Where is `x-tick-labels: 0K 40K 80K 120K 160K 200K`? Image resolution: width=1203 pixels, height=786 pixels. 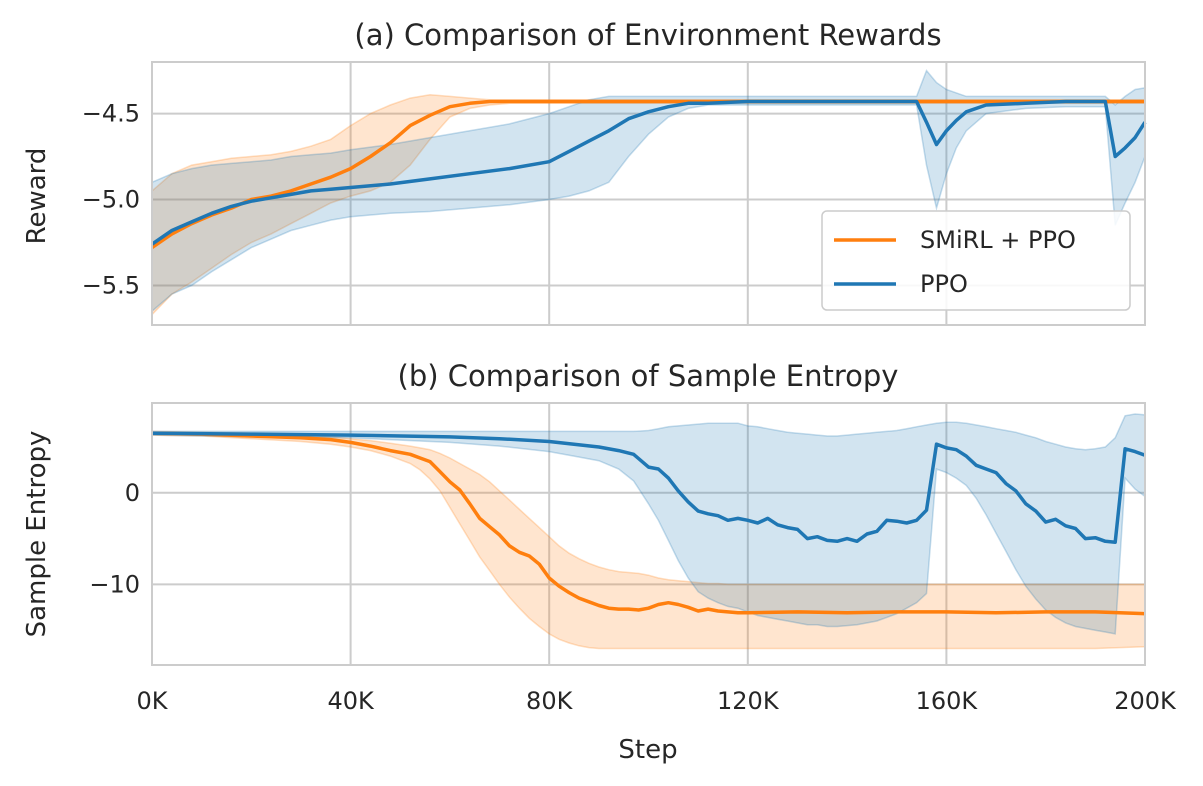 x-tick-labels: 0K 40K 80K 120K 160K 200K is located at coordinates (656, 701).